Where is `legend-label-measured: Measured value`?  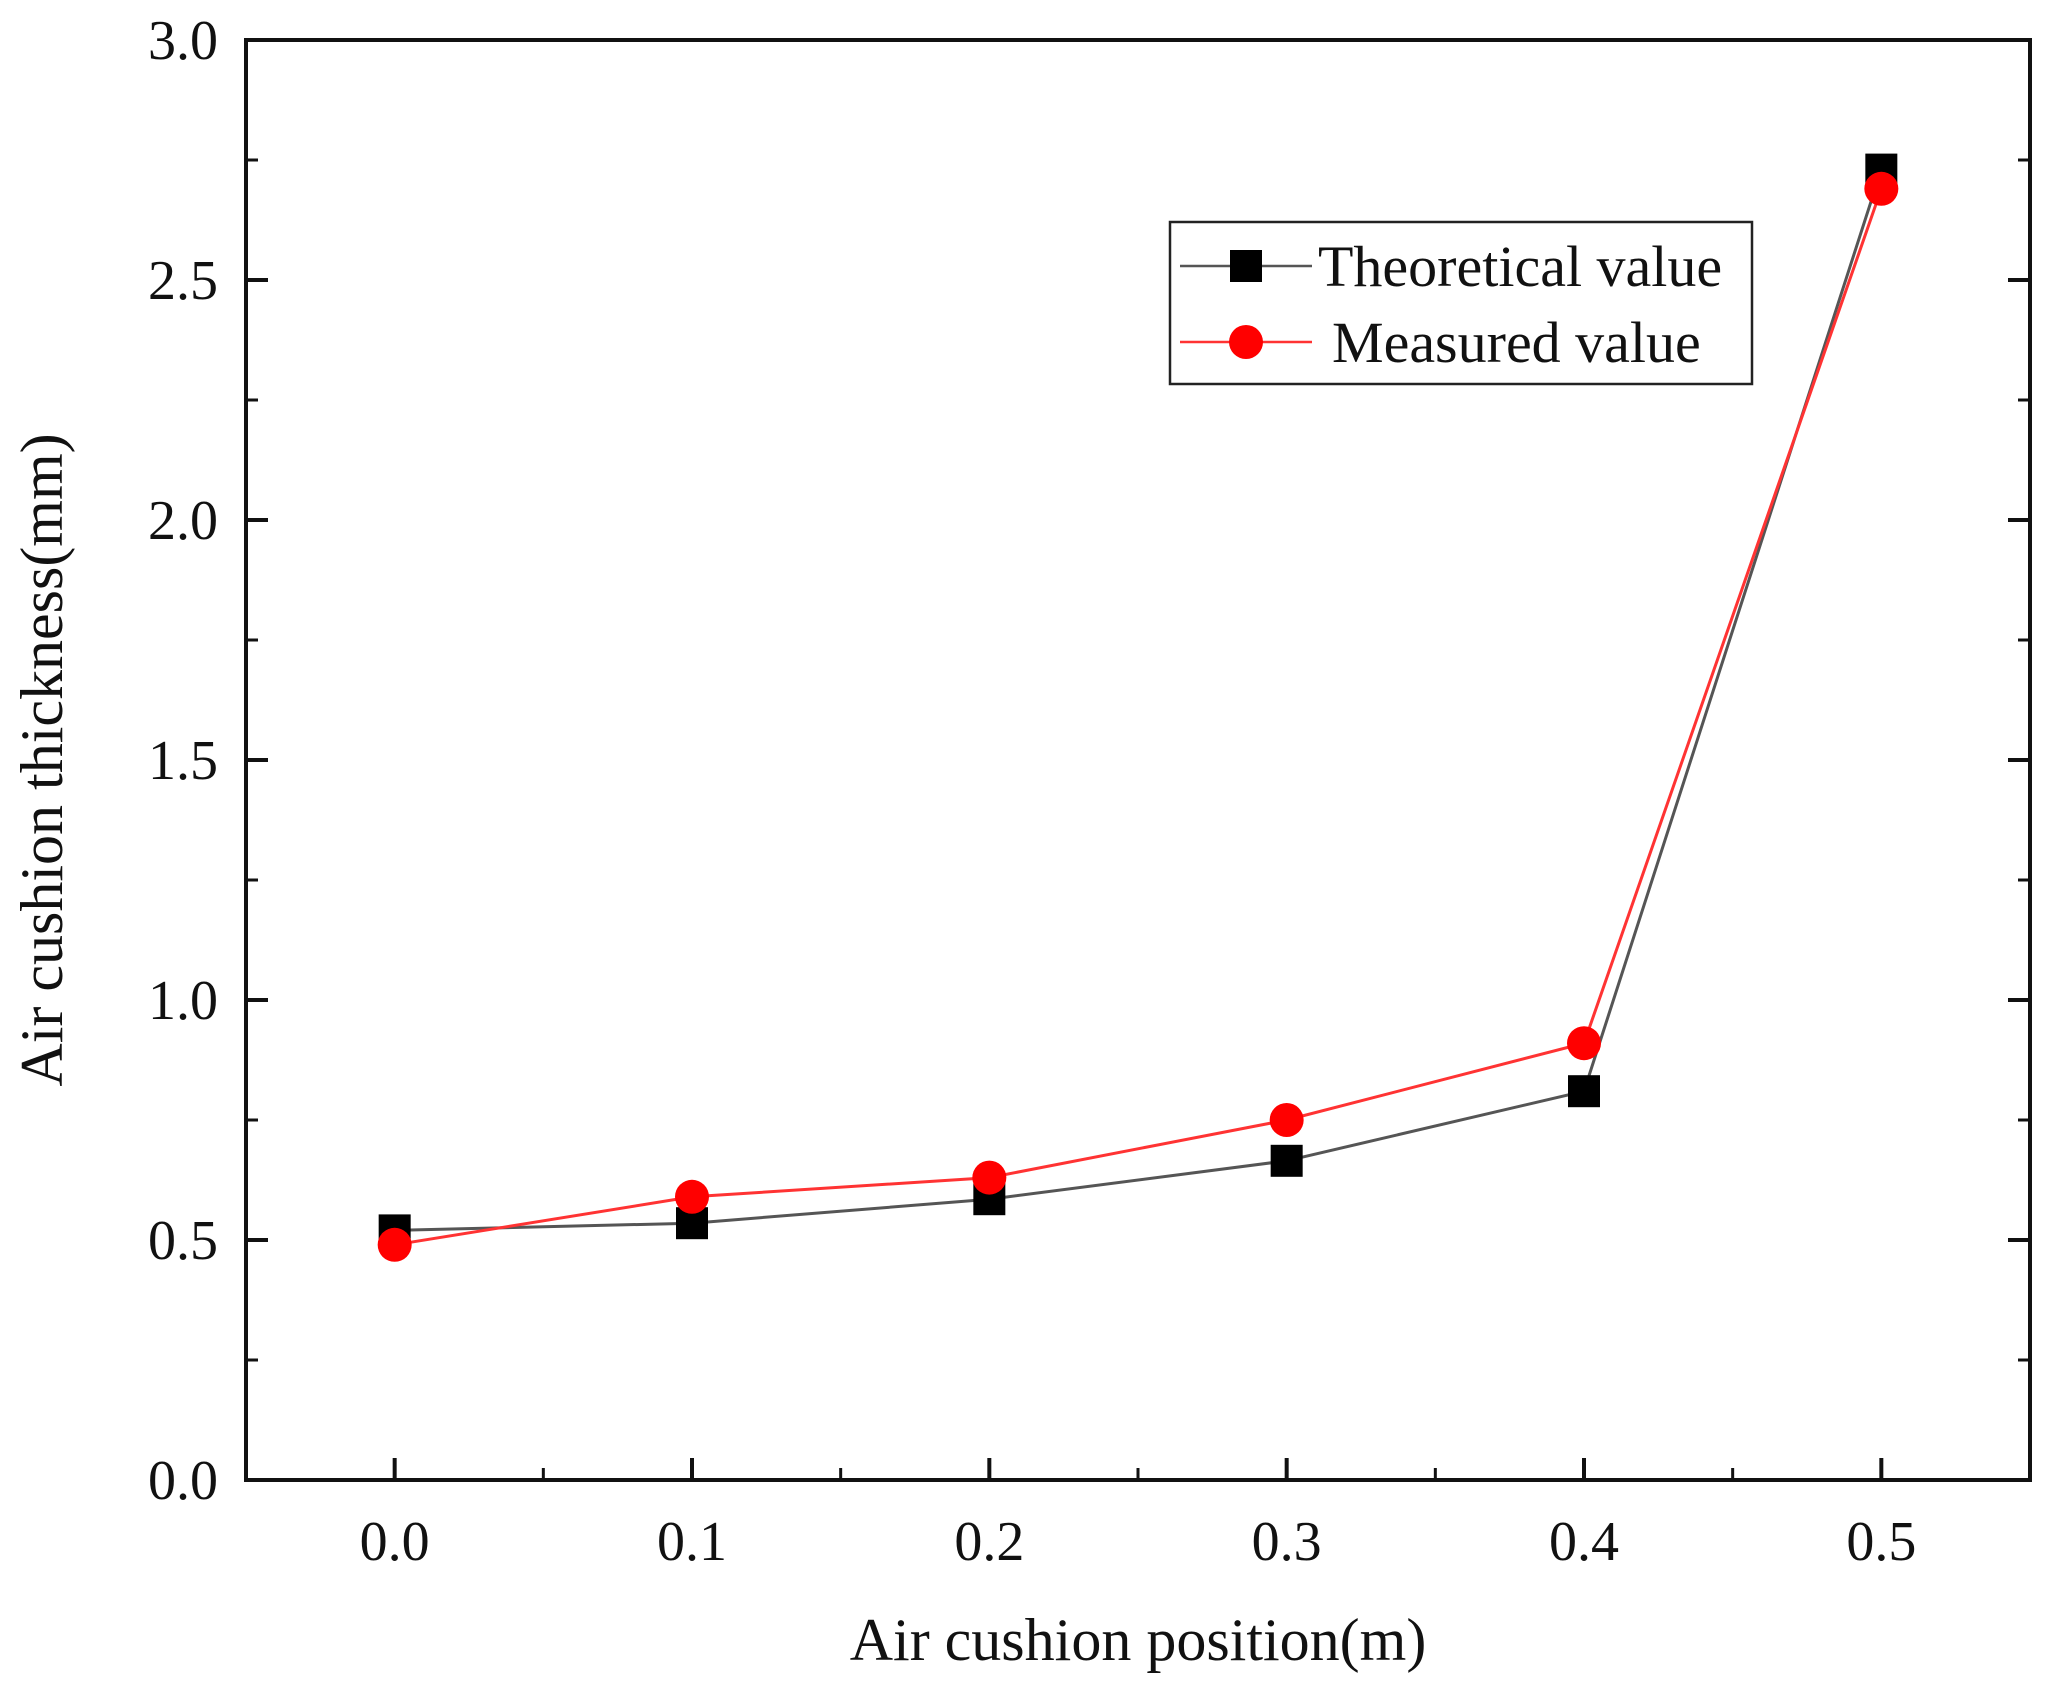 legend-label-measured: Measured value is located at coordinates (1516, 342).